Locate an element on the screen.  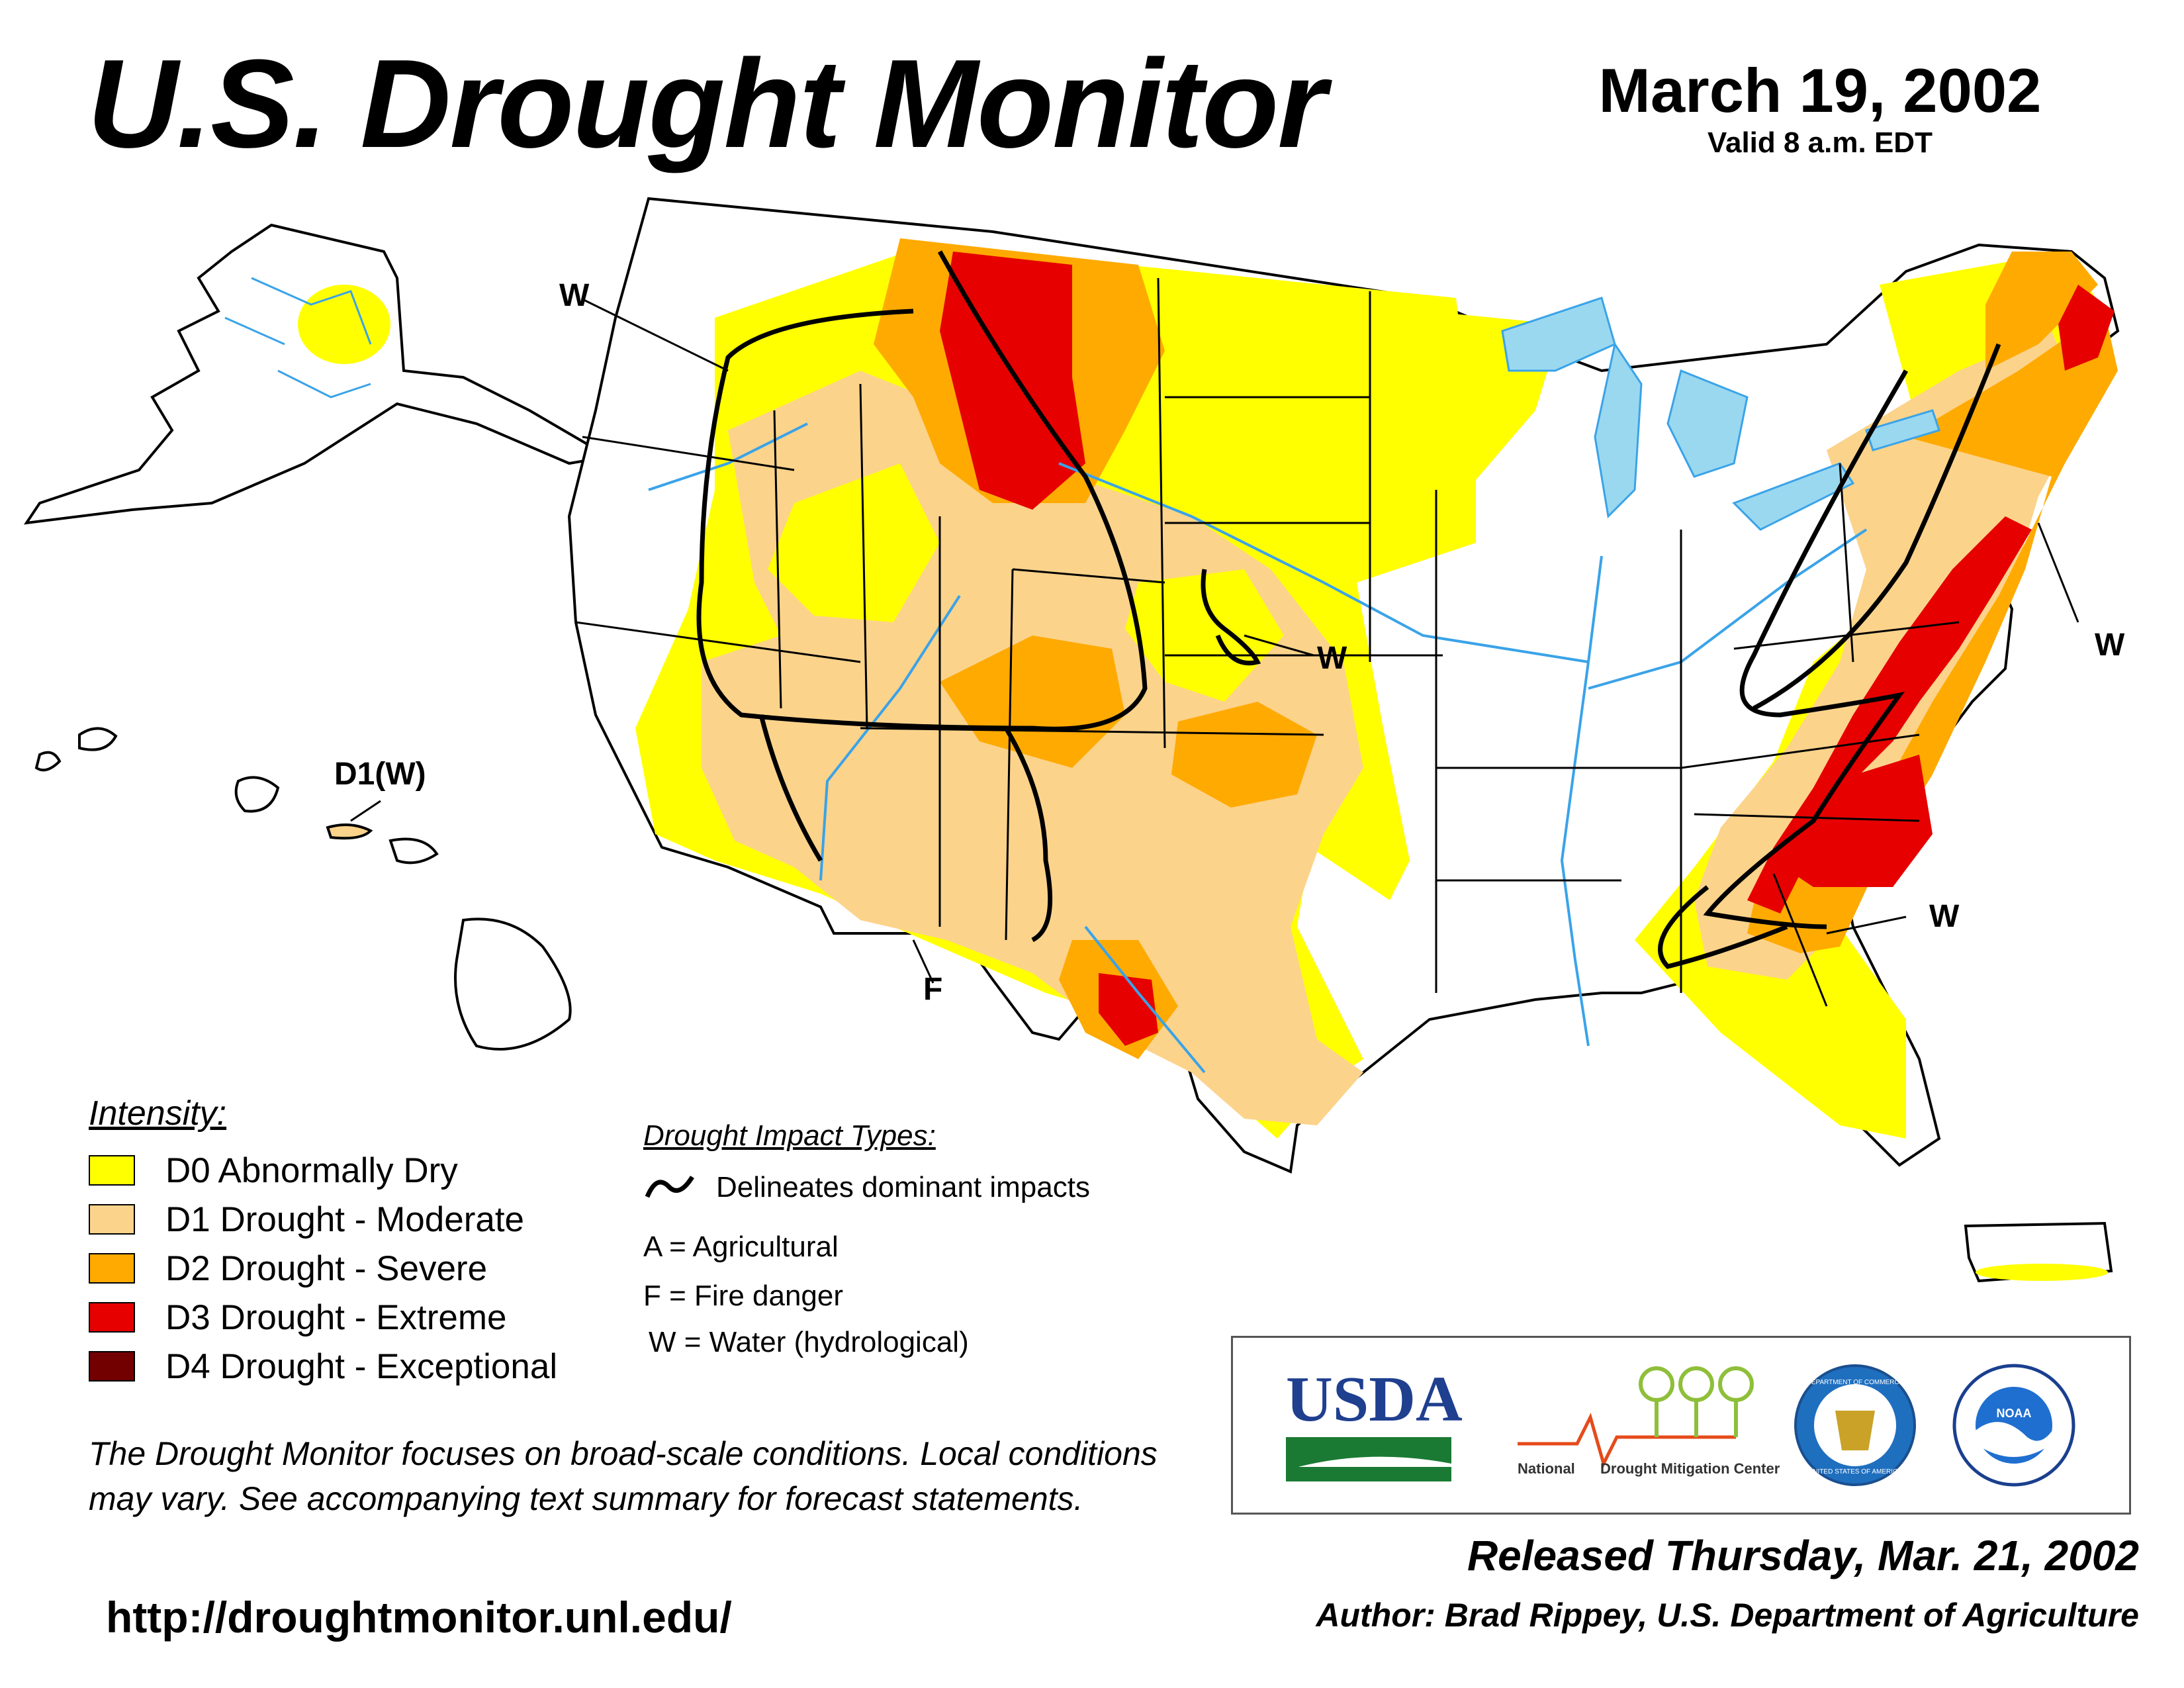
legend-item-d2: D2 Drought - Severe is located at coordinates (288, 1268).